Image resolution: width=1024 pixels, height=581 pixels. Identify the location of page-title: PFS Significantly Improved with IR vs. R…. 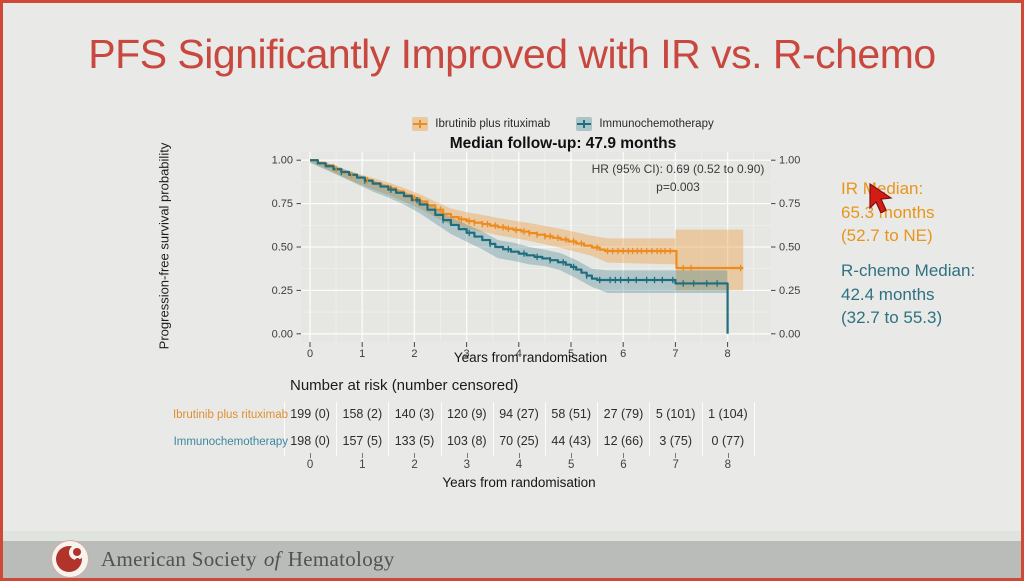
(512, 54).